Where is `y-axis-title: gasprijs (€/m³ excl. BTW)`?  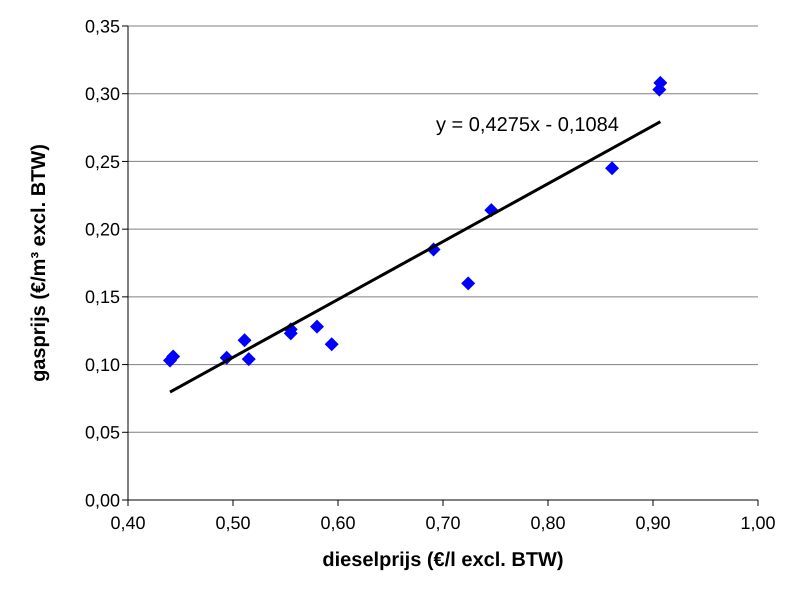
y-axis-title: gasprijs (€/m³ excl. BTW) is located at coordinates (39, 263).